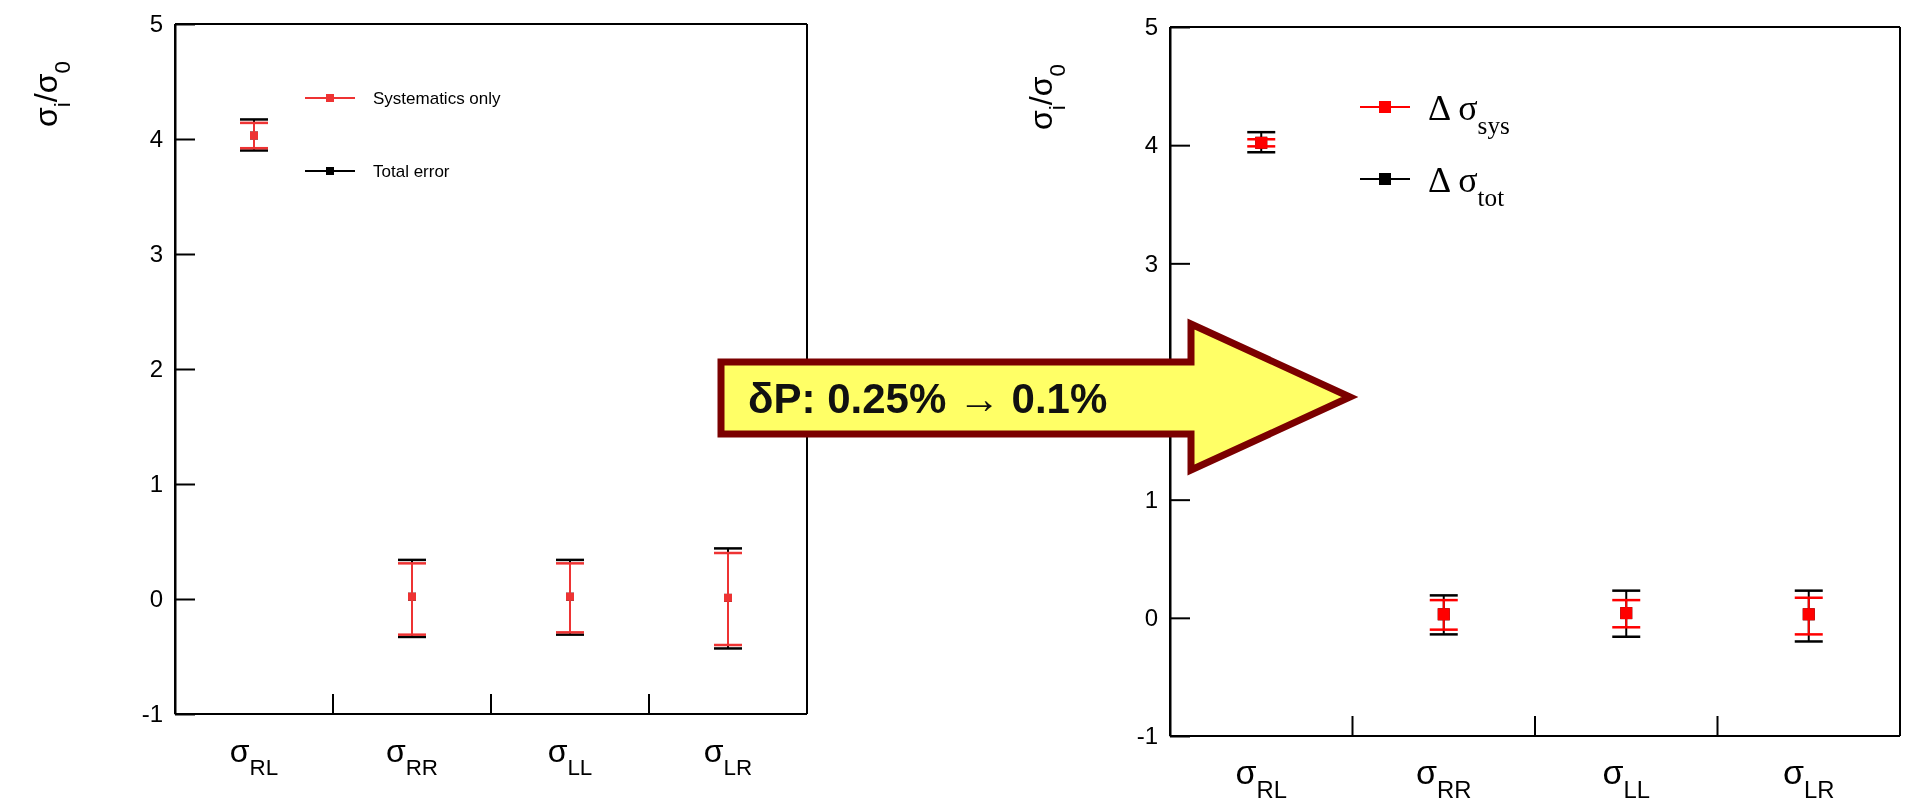  I want to click on annotation: δP: 0.25% → 0.1%, so click(928, 398).